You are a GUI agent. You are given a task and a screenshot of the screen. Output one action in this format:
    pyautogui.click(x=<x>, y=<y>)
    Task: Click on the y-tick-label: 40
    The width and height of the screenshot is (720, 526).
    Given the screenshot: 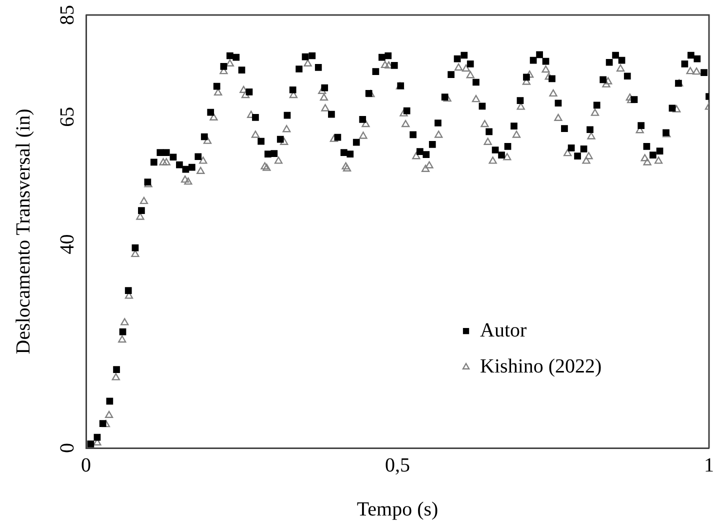 What is the action you would take?
    pyautogui.click(x=67, y=244)
    